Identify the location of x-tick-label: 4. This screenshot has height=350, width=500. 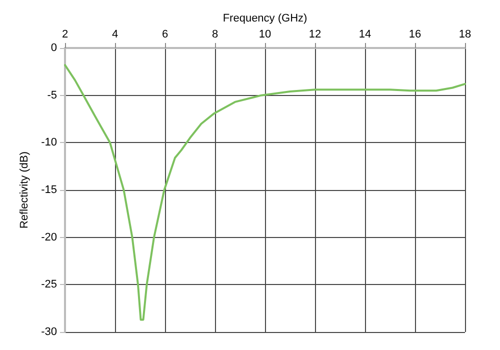
(115, 34).